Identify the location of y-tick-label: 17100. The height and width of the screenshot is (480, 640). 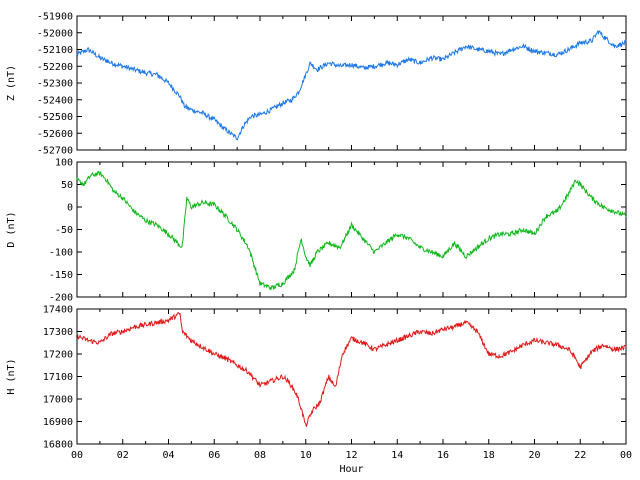
(58, 377).